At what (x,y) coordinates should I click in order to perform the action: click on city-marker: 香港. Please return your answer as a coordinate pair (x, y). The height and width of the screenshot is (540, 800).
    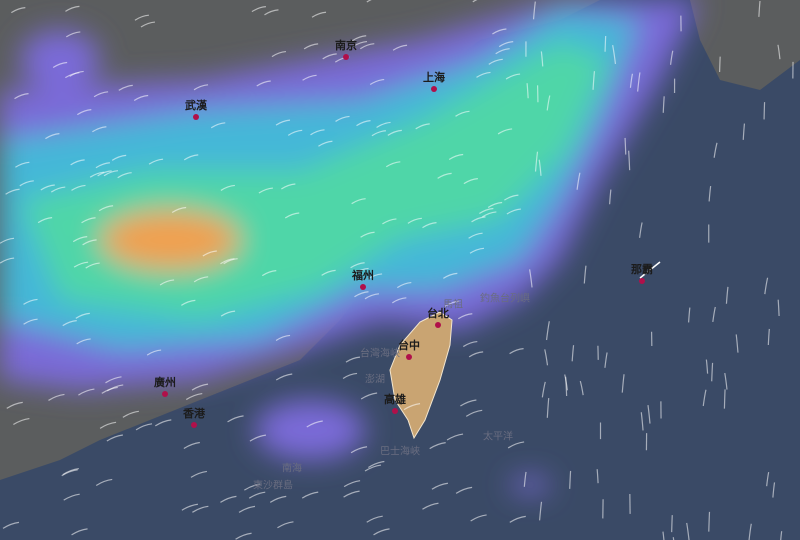
    Looking at the image, I should click on (194, 416).